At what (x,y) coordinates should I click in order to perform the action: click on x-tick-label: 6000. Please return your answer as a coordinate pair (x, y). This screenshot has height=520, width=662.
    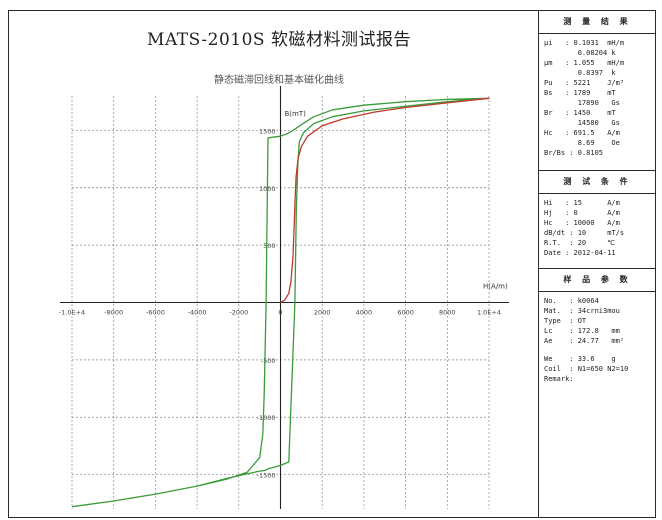
    Looking at the image, I should click on (405, 313).